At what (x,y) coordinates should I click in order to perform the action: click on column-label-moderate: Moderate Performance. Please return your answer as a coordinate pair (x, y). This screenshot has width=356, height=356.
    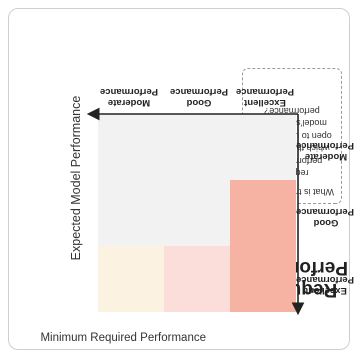
    Looking at the image, I should click on (129, 97).